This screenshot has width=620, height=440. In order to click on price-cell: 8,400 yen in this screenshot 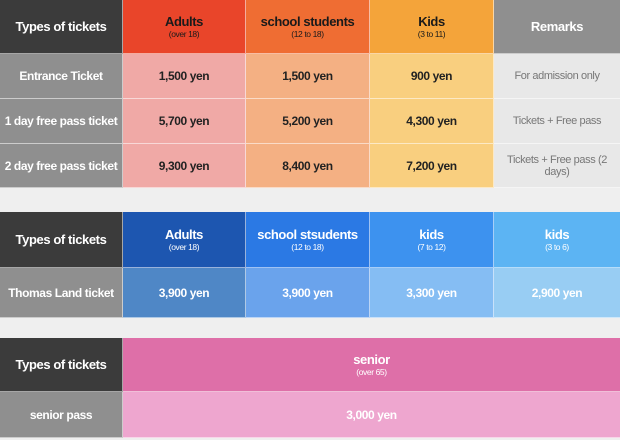, I will do `click(308, 166)`.